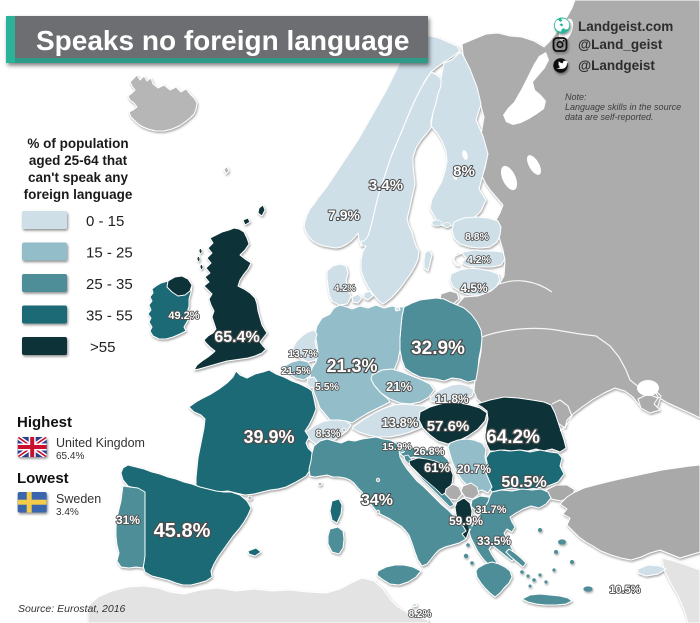 The image size is (700, 623). Describe the element at coordinates (303, 354) in the screenshot. I see `svg-text: 13.7%` at that location.